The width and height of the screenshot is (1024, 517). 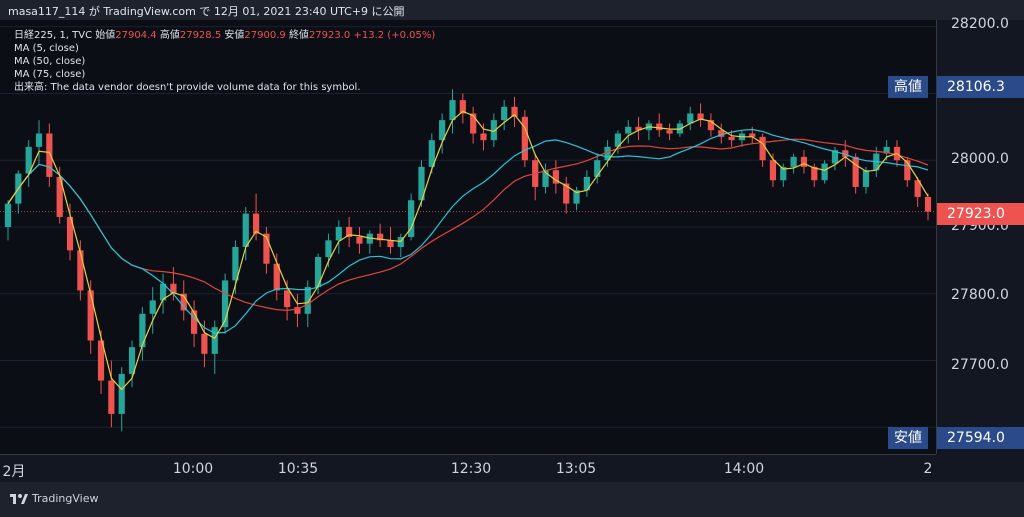 I want to click on legend-low-value: 27900.9, so click(x=265, y=35).